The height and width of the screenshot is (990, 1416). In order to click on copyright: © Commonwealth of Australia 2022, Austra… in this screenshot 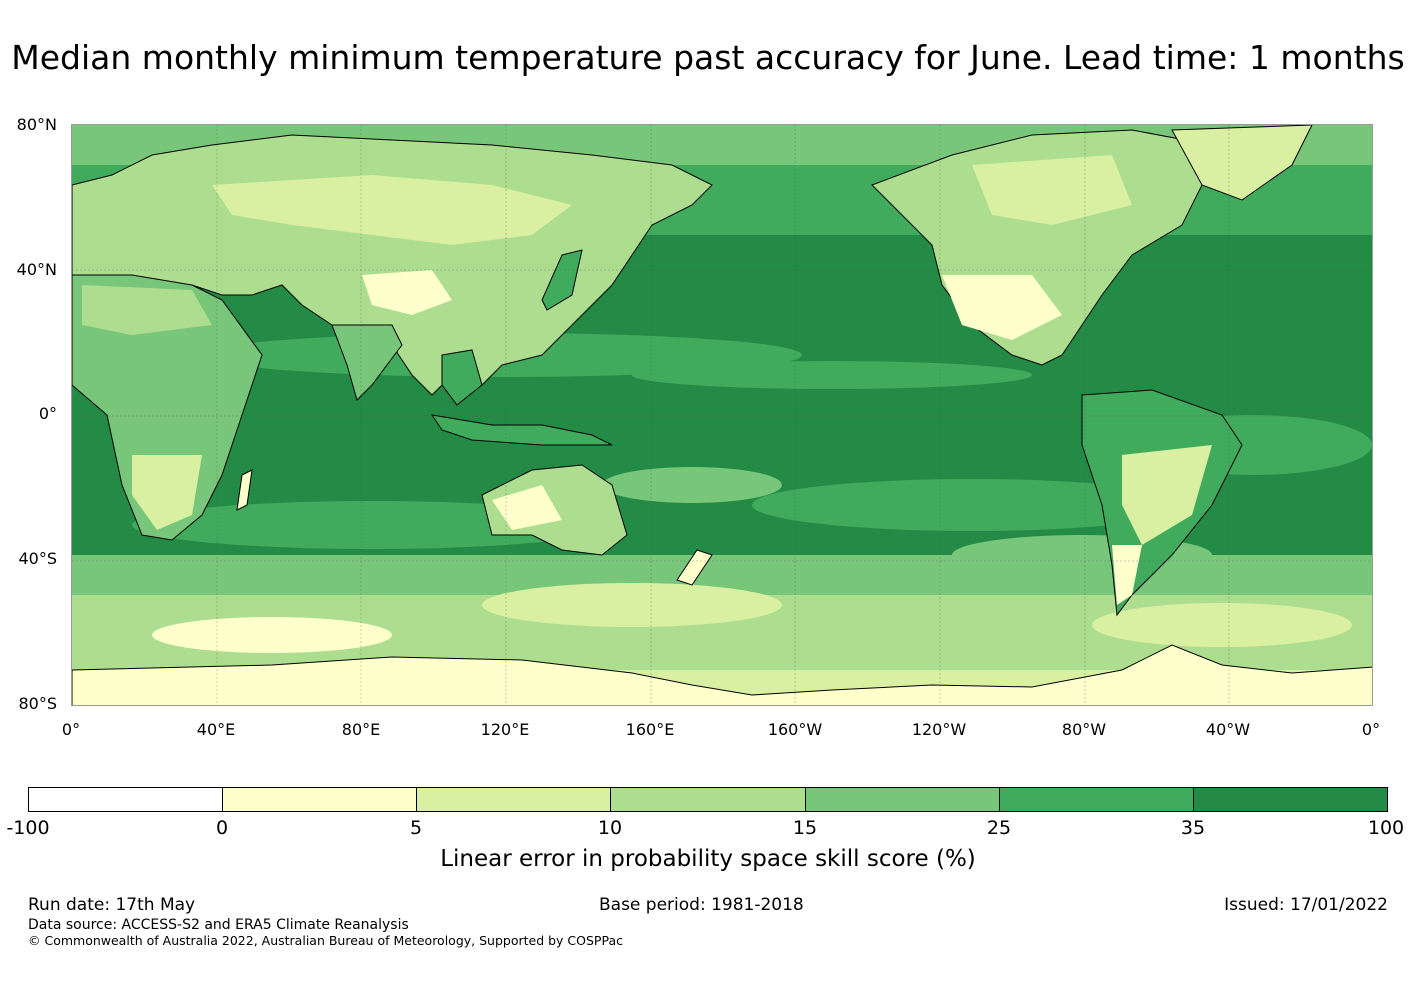, I will do `click(325, 940)`.